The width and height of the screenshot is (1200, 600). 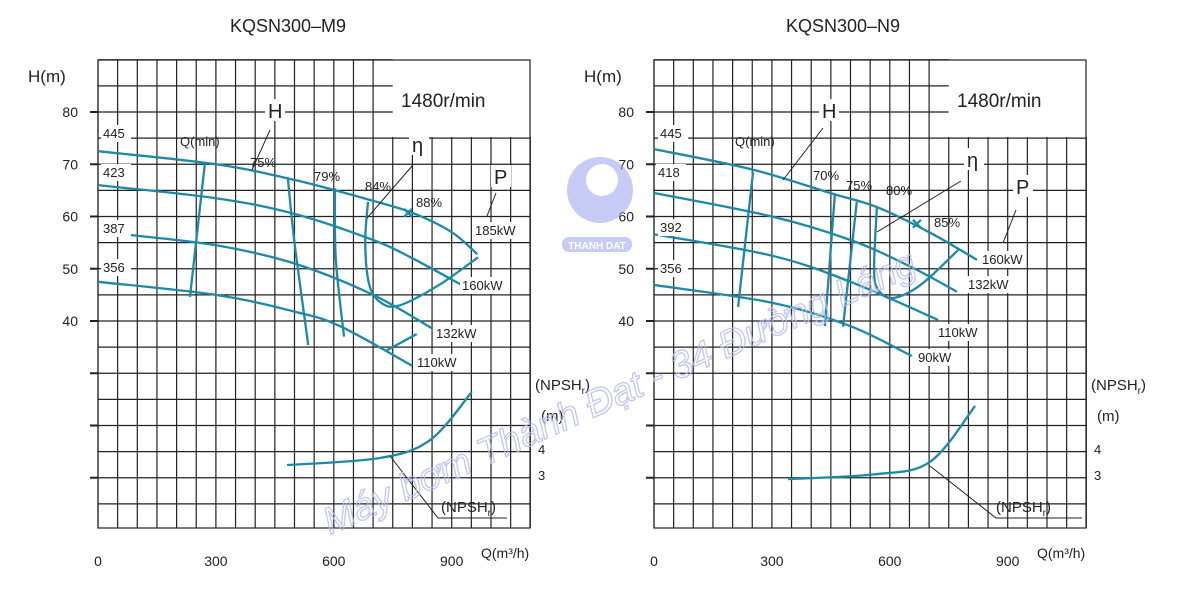 What do you see at coordinates (899, 190) in the screenshot?
I see `efficiency-label: 80%` at bounding box center [899, 190].